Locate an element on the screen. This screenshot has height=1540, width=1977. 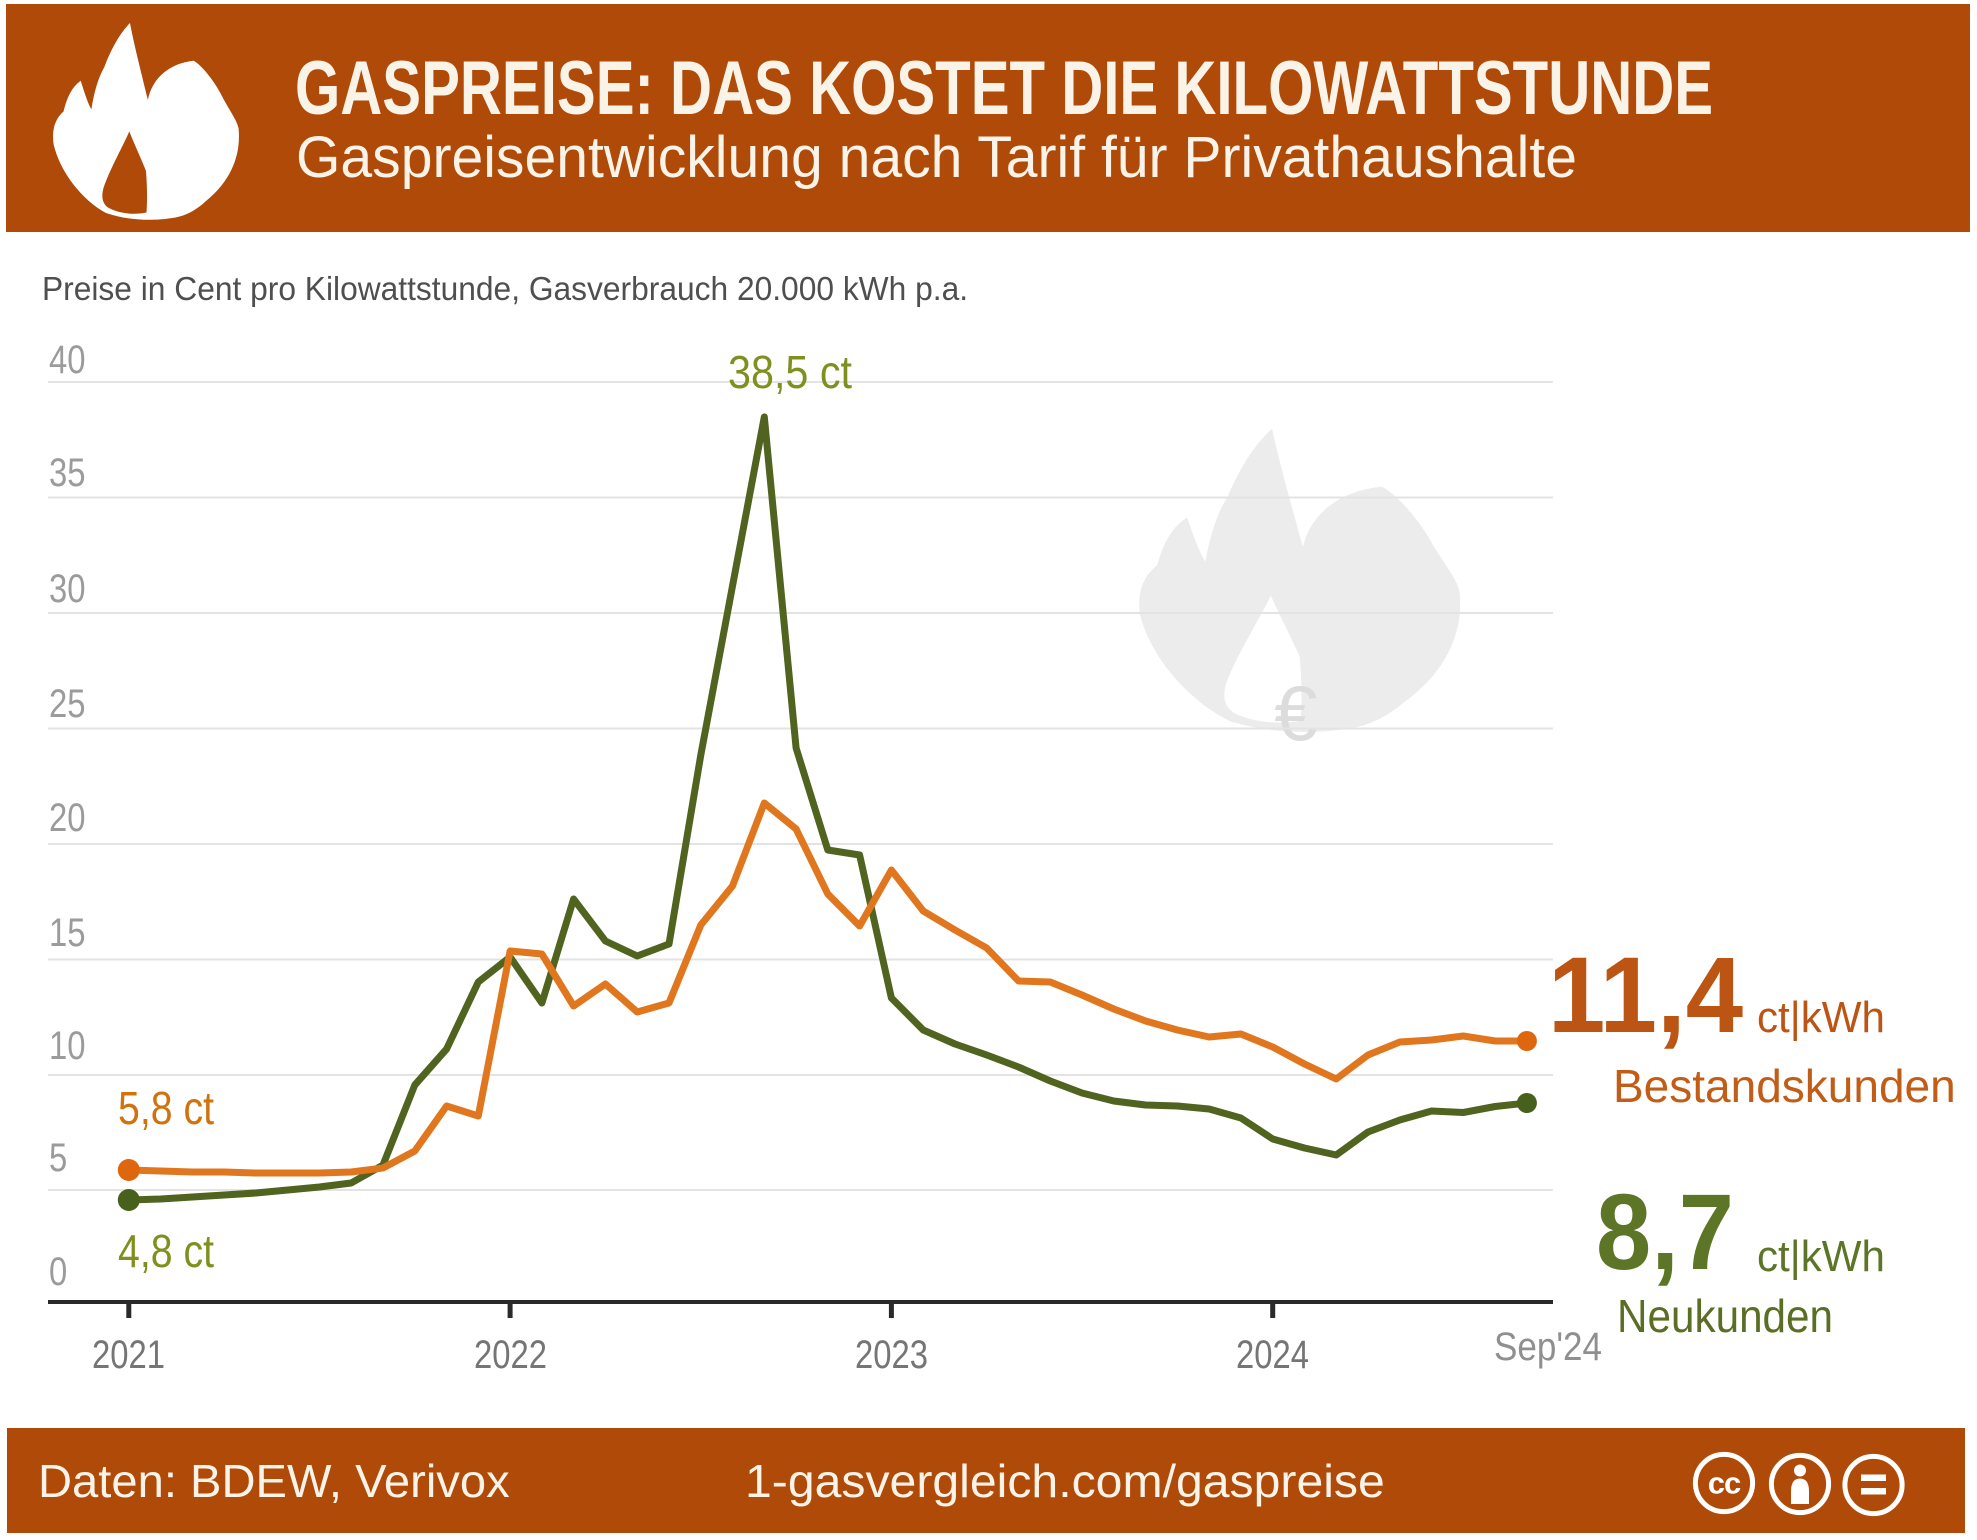
svg-text: cc is located at coordinates (1724, 1483).